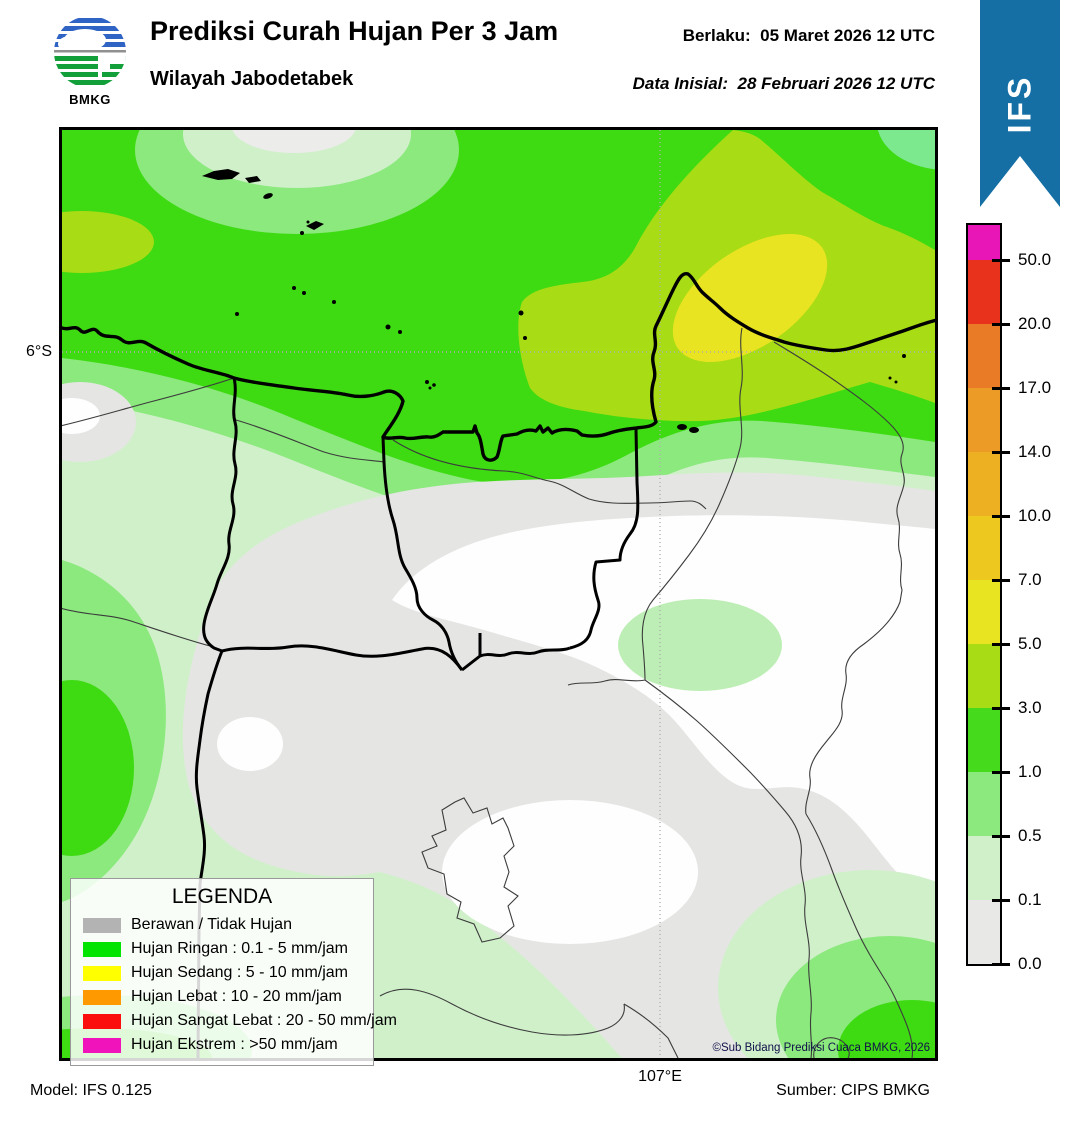 This screenshot has height=1128, width=1072. I want to click on legend-title: LEGENDA, so click(222, 896).